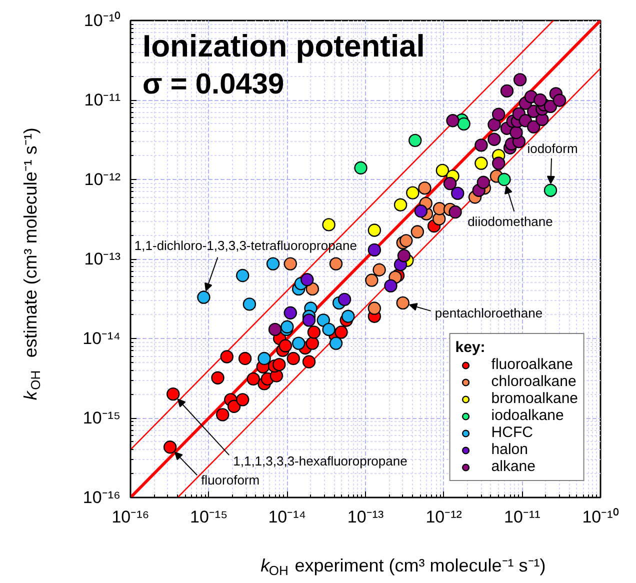  Describe the element at coordinates (444, 517) in the screenshot. I see `x-tick-label: 10⁻¹²` at that location.